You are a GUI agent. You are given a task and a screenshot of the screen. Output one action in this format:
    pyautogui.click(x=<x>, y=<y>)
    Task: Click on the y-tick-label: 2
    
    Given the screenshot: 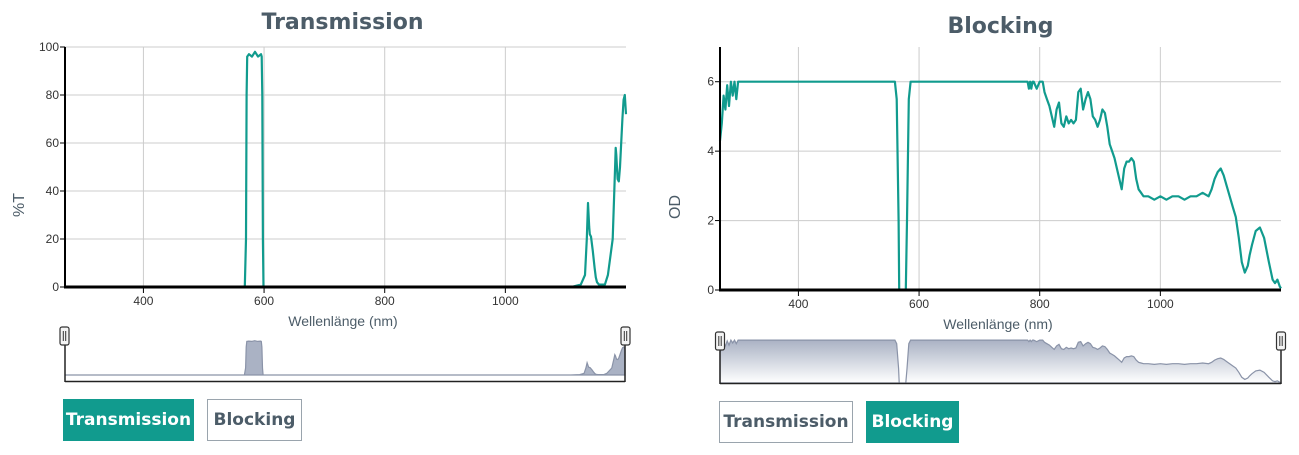 What is the action you would take?
    pyautogui.click(x=710, y=221)
    